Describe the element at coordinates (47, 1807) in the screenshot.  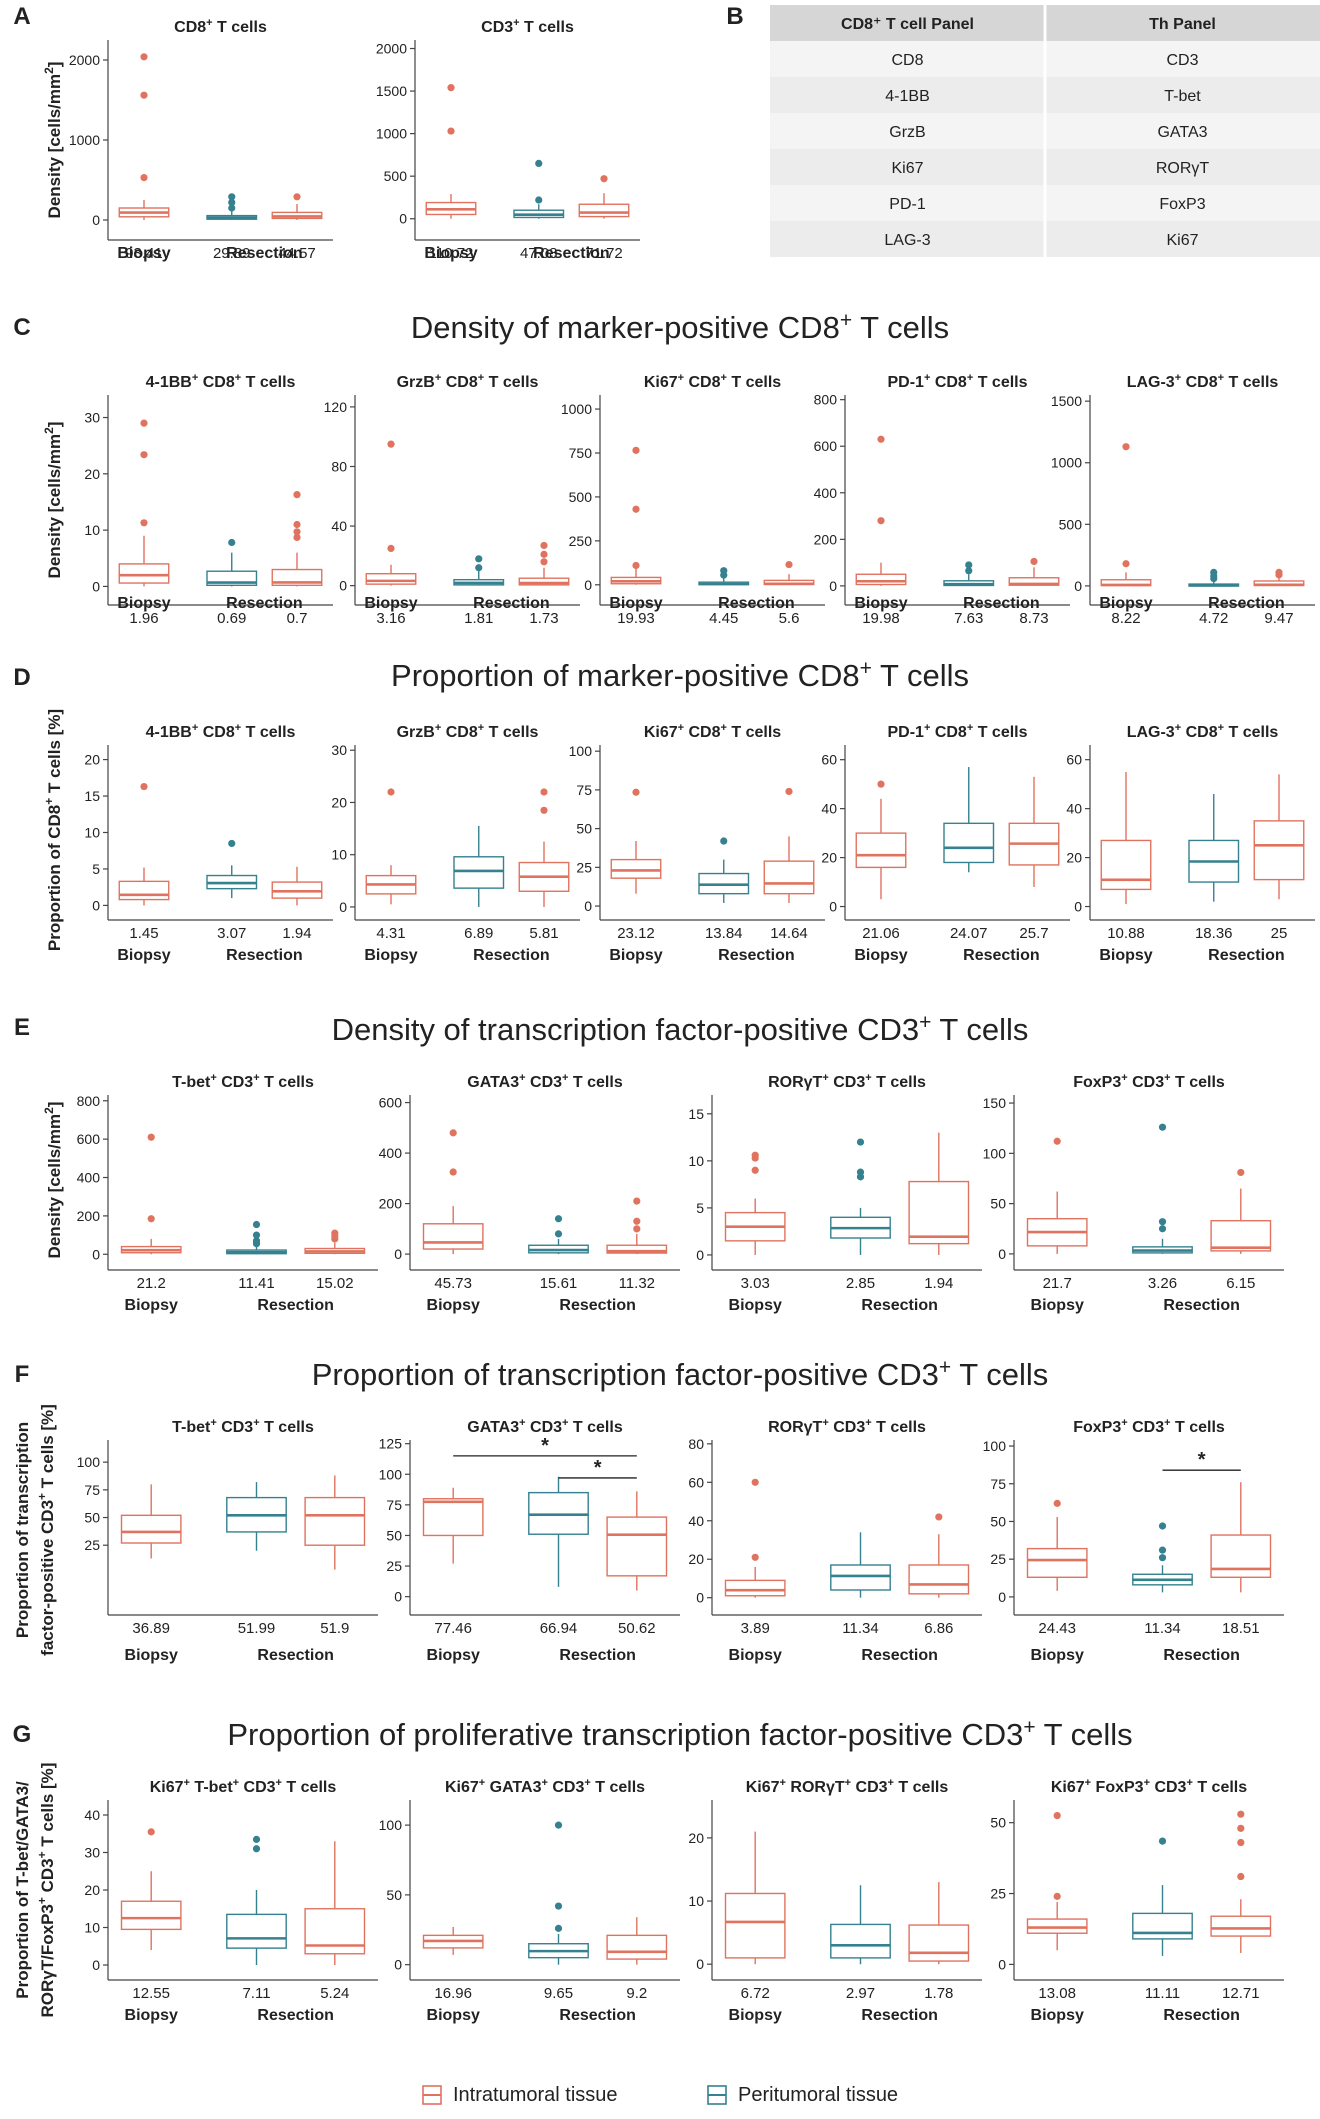
I see `text-span: T cells [%]` at that location.